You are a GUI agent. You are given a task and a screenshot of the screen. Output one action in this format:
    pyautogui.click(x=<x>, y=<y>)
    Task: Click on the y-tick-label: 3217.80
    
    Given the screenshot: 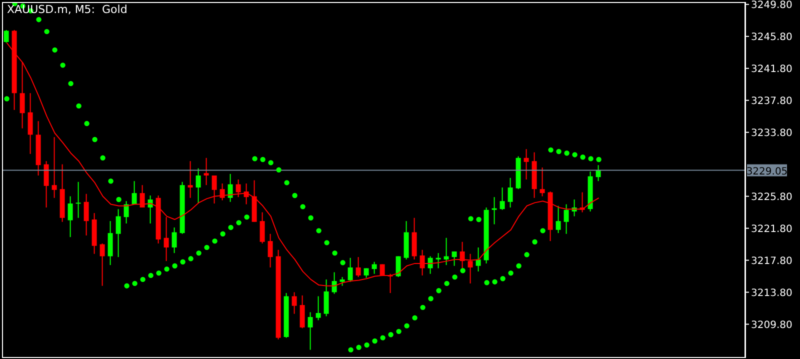 What is the action you would take?
    pyautogui.click(x=771, y=261)
    